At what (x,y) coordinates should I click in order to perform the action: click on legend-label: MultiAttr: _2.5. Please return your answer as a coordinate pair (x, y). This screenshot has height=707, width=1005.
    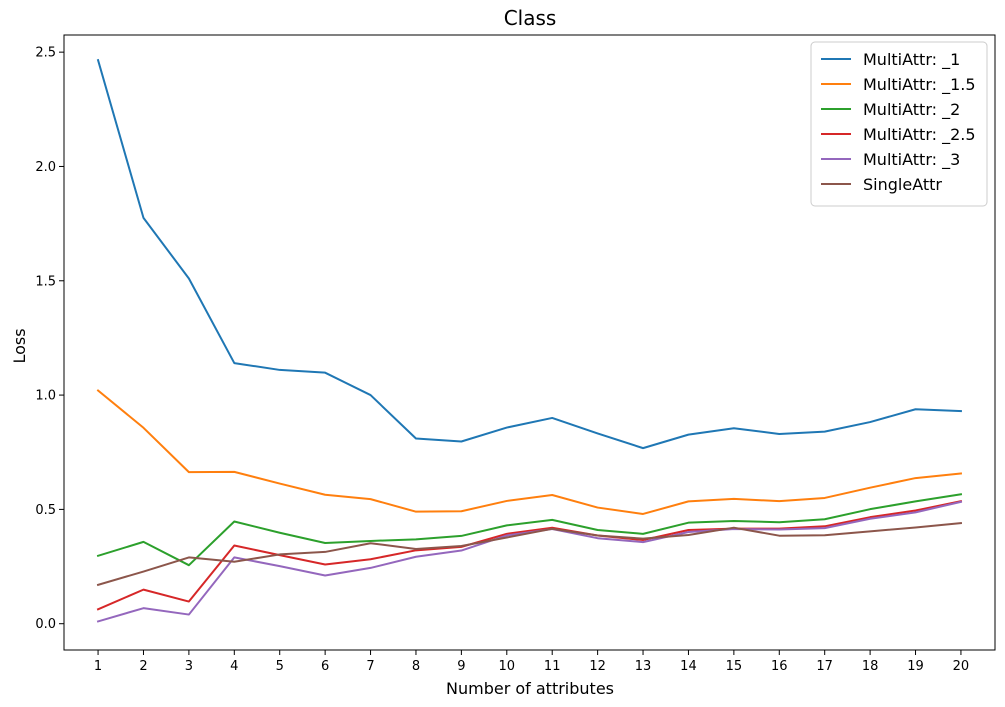
    Looking at the image, I should click on (919, 135).